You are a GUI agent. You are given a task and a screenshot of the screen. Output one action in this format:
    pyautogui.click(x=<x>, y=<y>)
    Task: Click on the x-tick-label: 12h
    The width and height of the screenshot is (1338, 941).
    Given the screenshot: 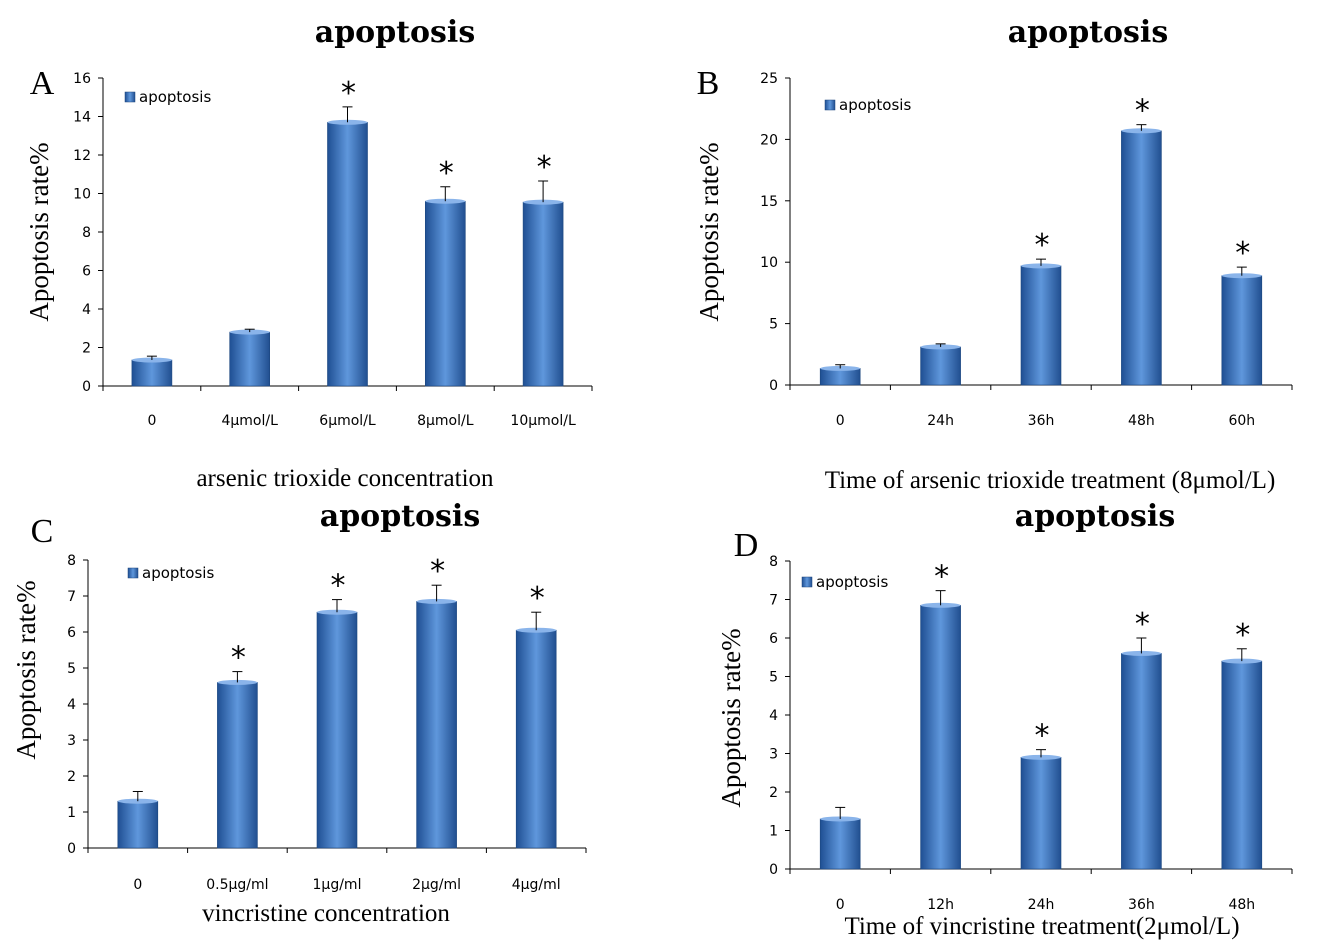 What is the action you would take?
    pyautogui.click(x=940, y=905)
    